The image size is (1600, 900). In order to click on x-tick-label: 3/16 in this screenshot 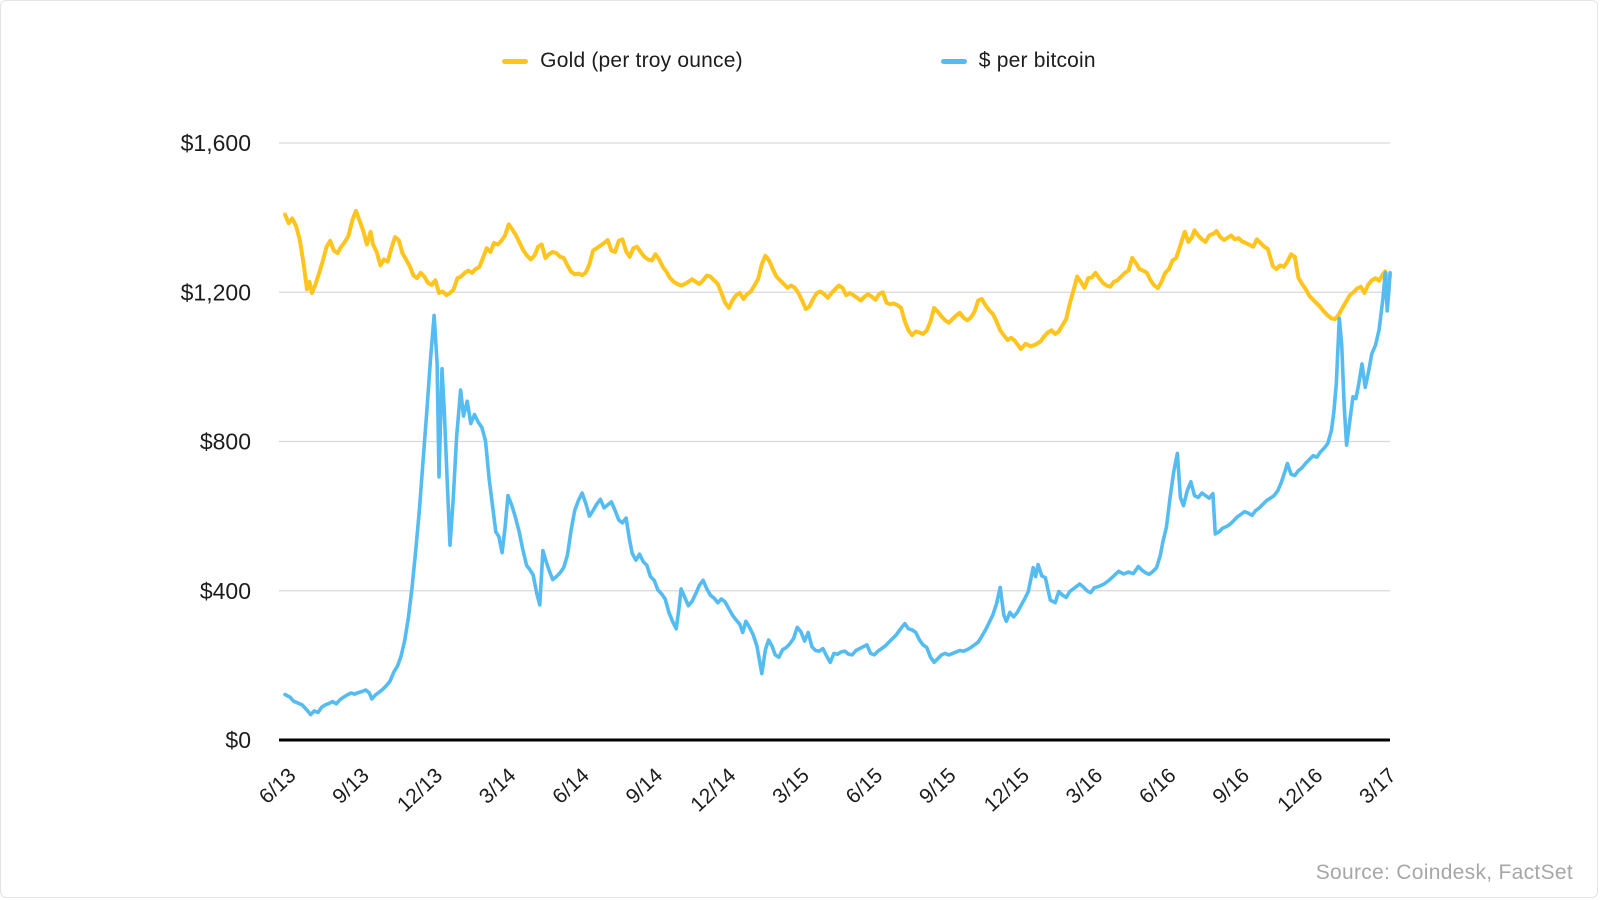, I will do `click(1085, 786)`.